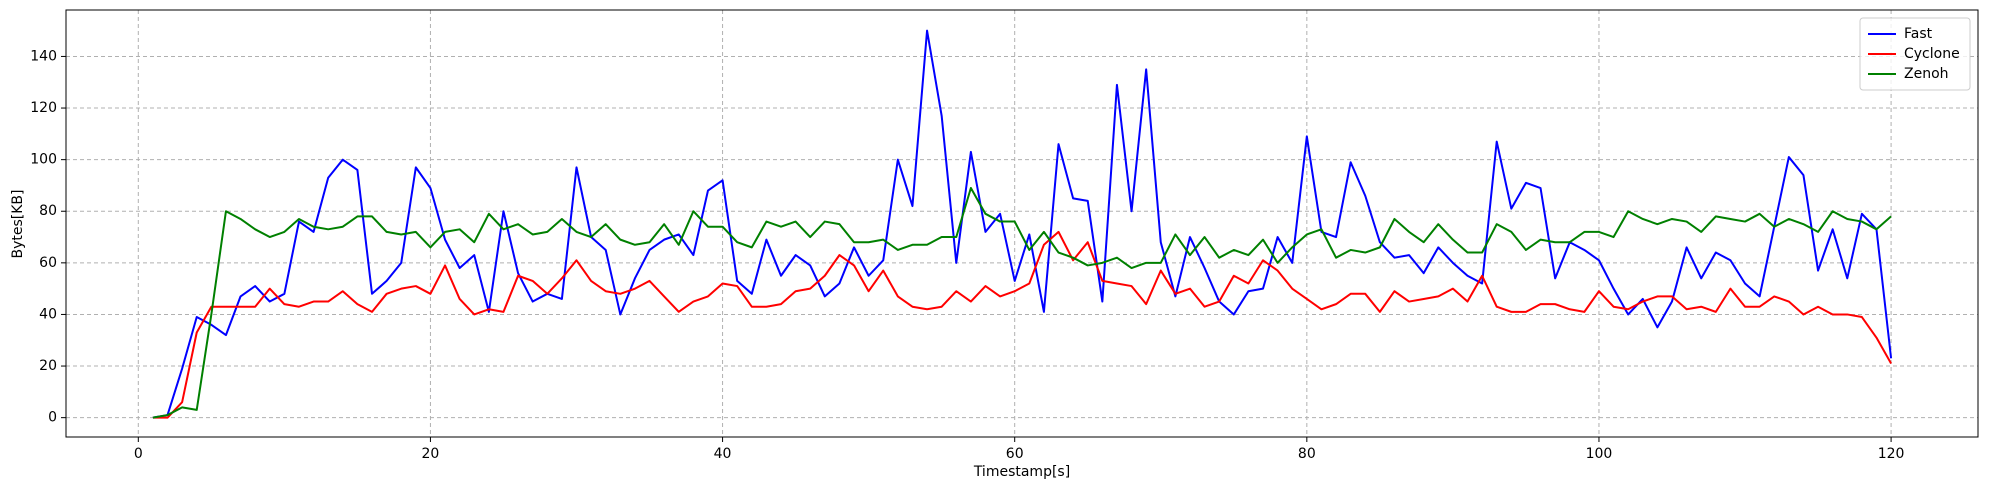  I want to click on legend-box, so click(1915, 54).